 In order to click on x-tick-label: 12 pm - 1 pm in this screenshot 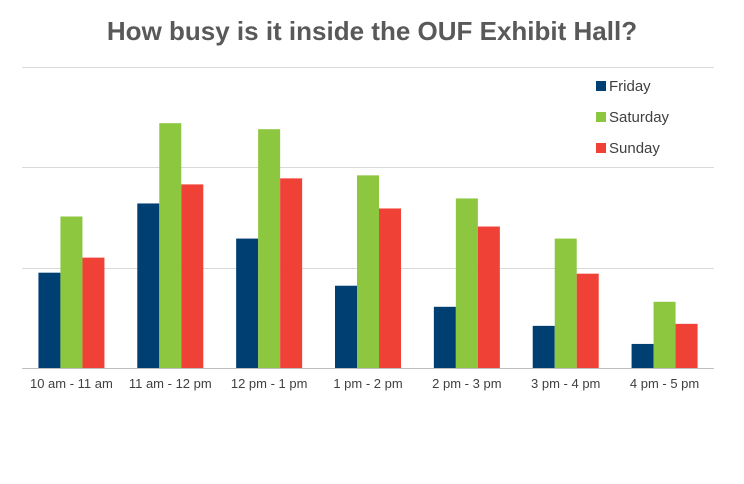, I will do `click(269, 383)`.